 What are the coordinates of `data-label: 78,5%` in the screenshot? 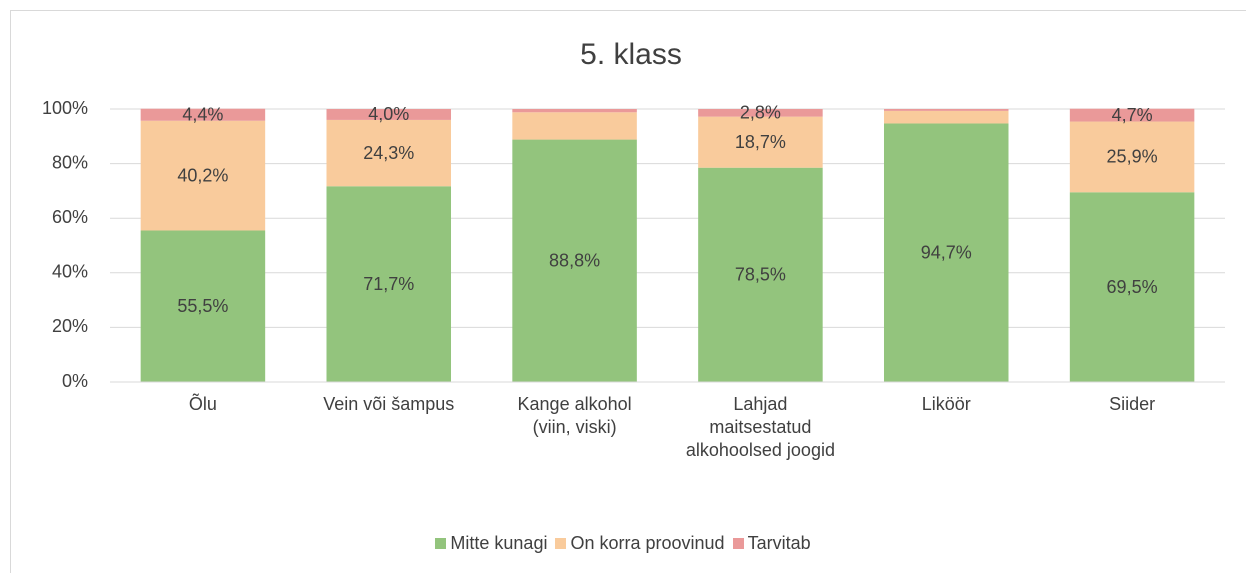 It's located at (760, 275).